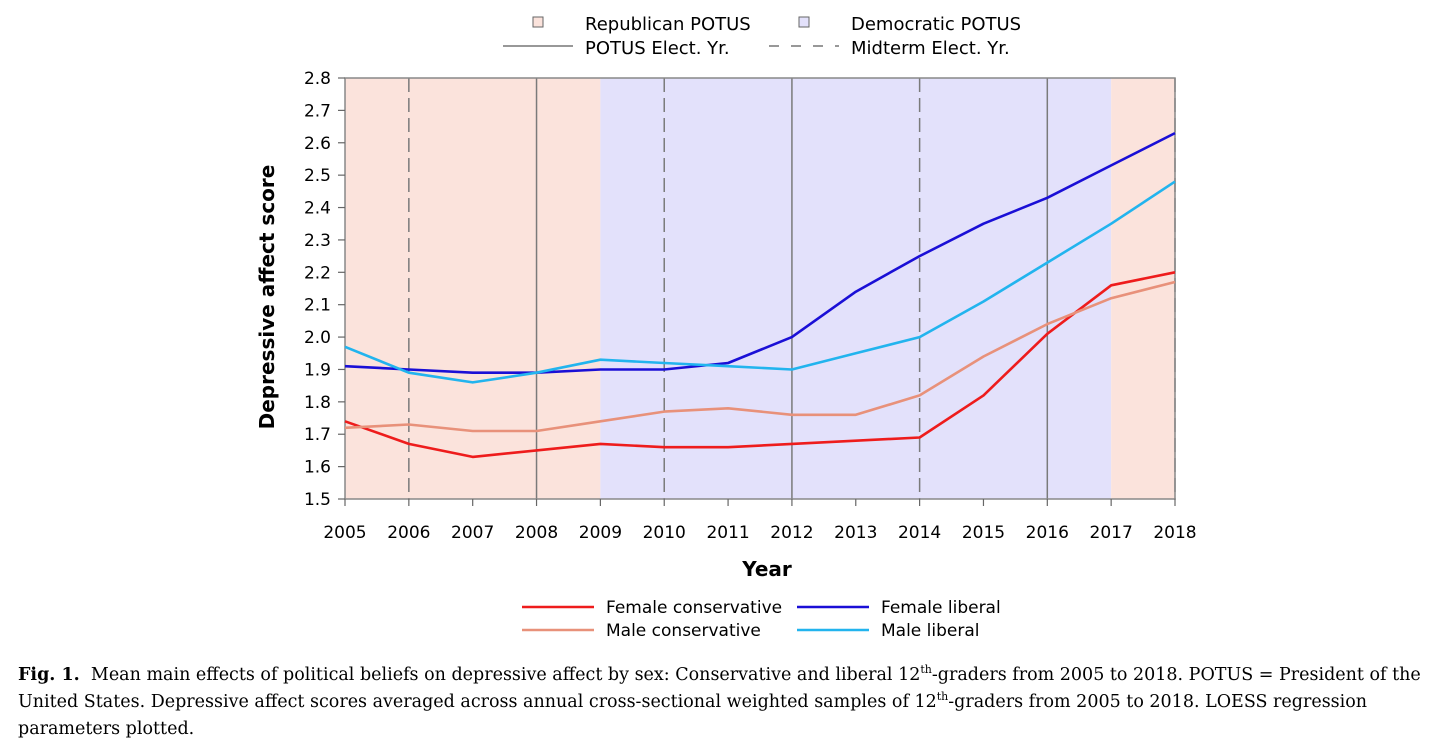 Image resolution: width=1456 pixels, height=743 pixels. I want to click on y-tick-label: 1.7, so click(317, 435).